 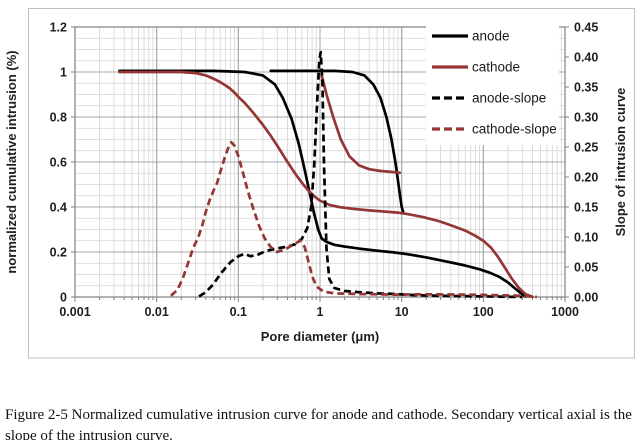 What do you see at coordinates (63, 298) in the screenshot?
I see `y-left-tick-label: 0` at bounding box center [63, 298].